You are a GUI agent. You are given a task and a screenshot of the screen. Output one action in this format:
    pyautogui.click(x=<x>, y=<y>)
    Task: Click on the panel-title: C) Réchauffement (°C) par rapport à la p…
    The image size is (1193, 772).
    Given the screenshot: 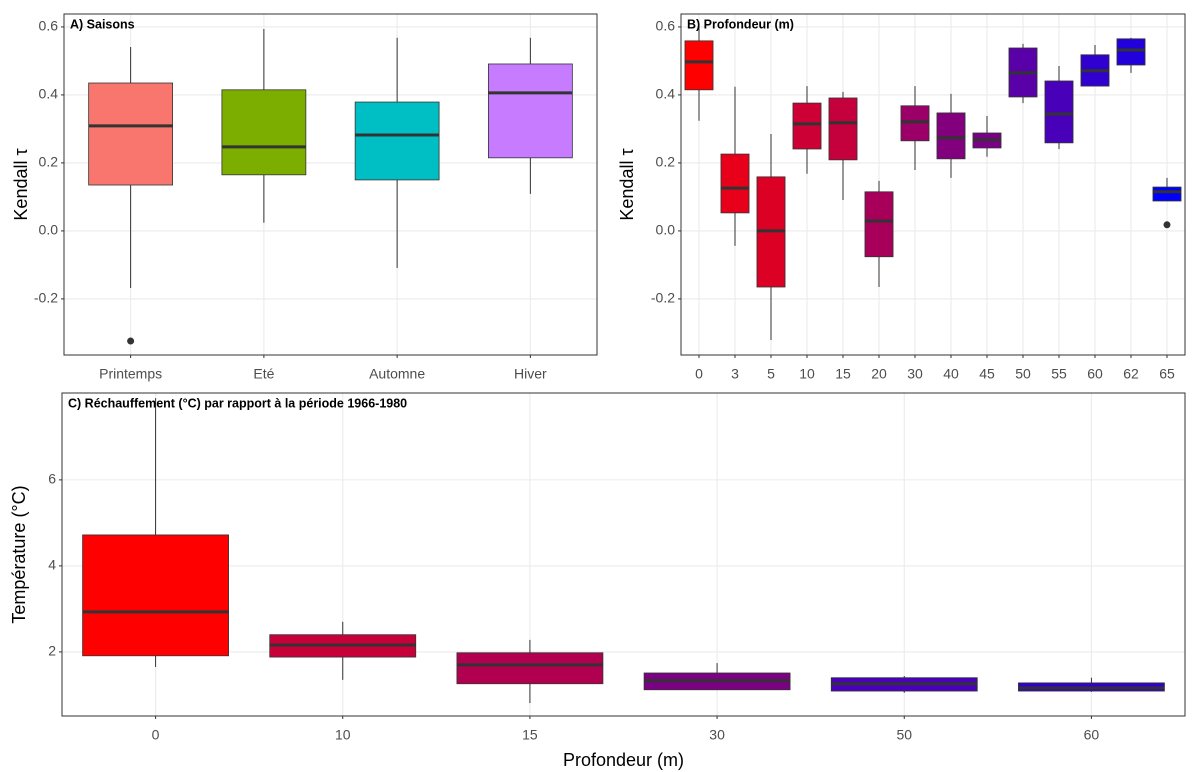 What is the action you would take?
    pyautogui.click(x=237, y=403)
    